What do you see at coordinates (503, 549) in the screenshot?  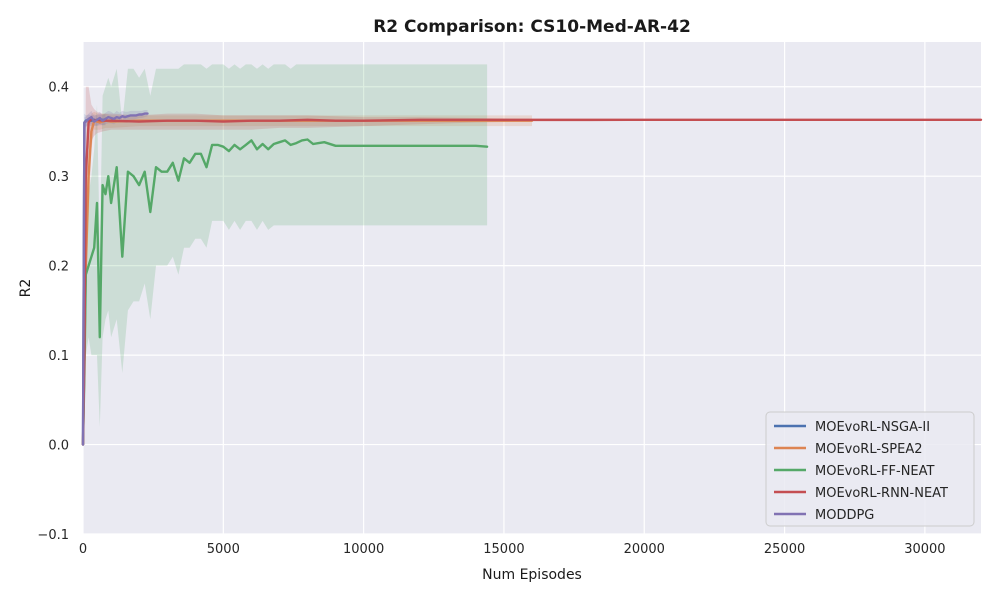 I see `x-tick-label: 15000` at bounding box center [503, 549].